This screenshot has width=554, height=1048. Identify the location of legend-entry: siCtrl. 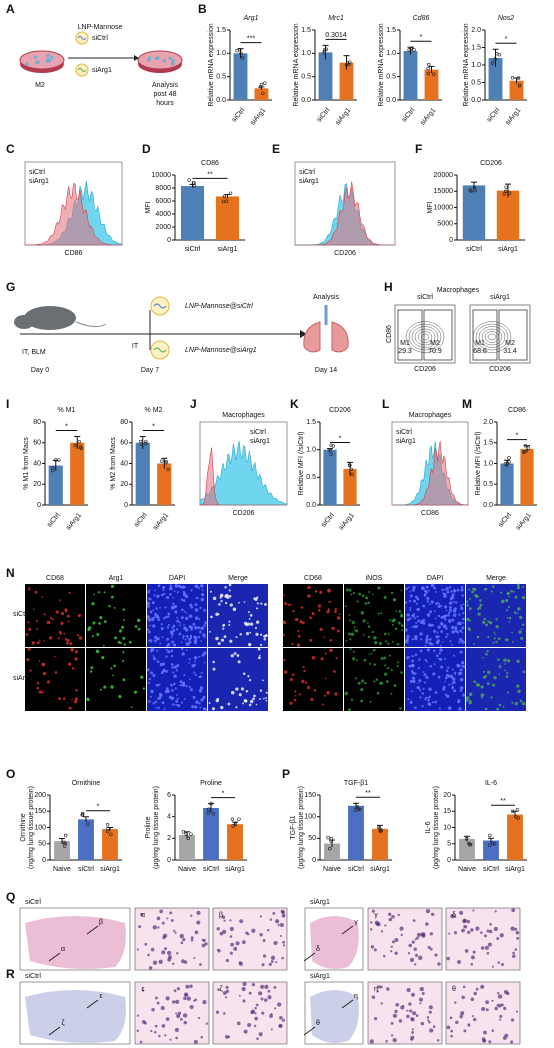
(258, 432).